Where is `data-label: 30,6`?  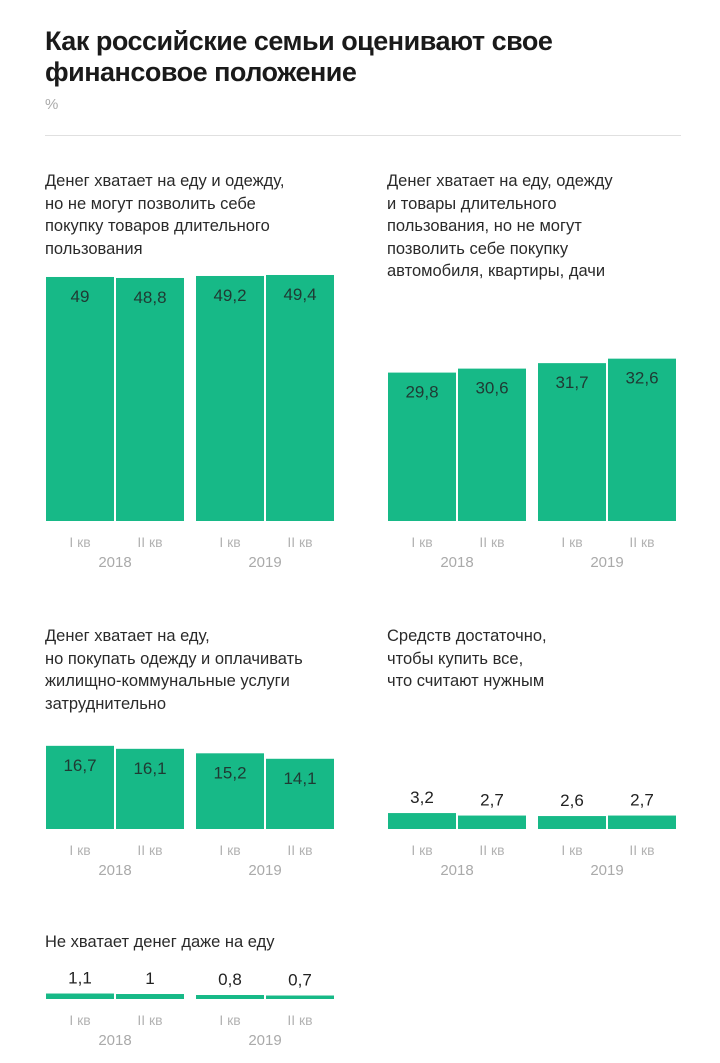 data-label: 30,6 is located at coordinates (491, 388).